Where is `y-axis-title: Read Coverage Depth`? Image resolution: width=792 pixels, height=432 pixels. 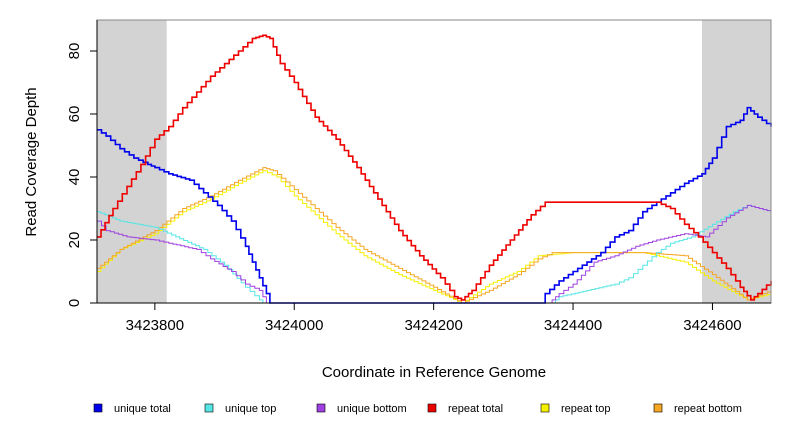 y-axis-title: Read Coverage Depth is located at coordinates (31, 161).